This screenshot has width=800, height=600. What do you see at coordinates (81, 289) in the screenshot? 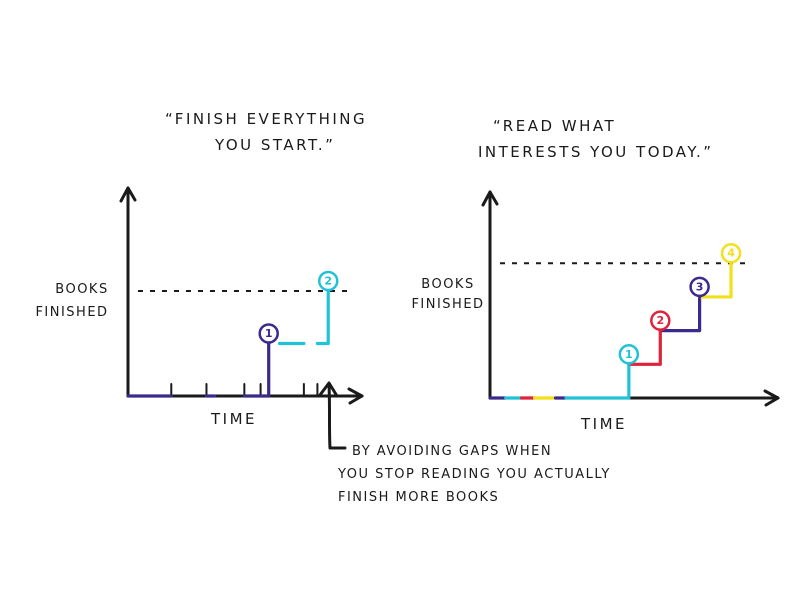
I see `left-ylabel-line-1: BOOKS` at bounding box center [81, 289].